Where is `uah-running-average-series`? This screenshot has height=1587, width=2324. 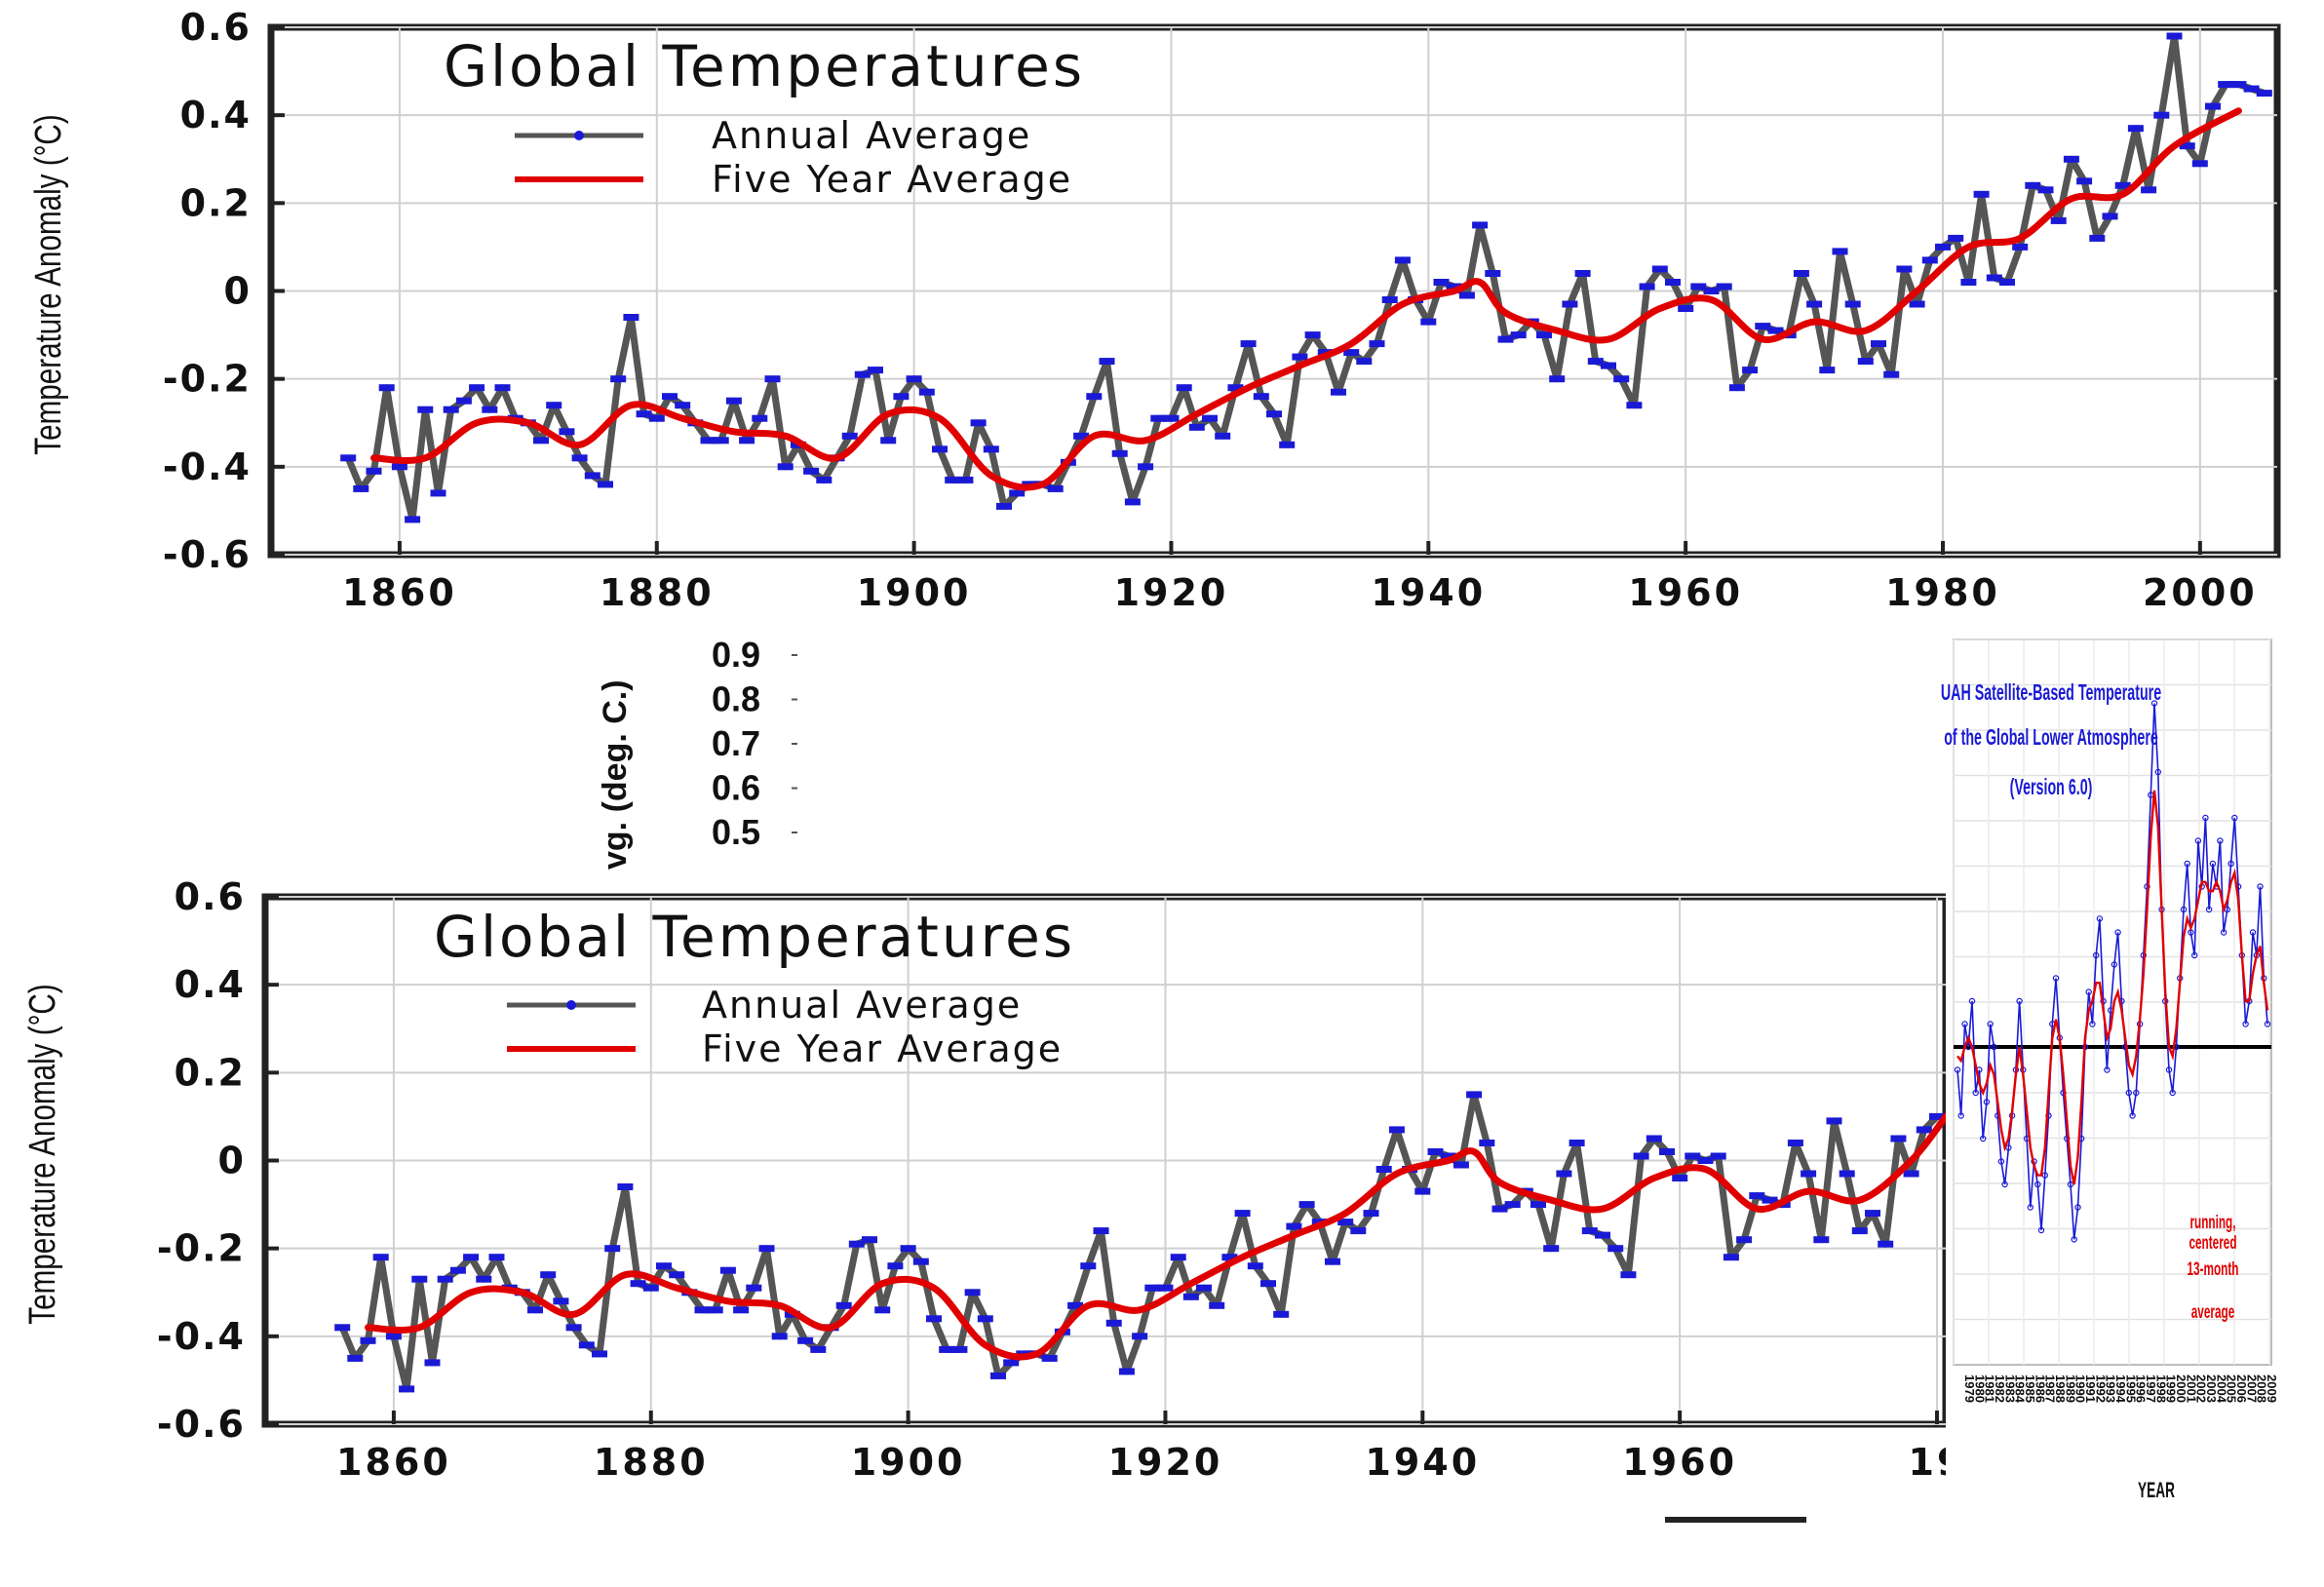 uah-running-average-series is located at coordinates (2112, 987).